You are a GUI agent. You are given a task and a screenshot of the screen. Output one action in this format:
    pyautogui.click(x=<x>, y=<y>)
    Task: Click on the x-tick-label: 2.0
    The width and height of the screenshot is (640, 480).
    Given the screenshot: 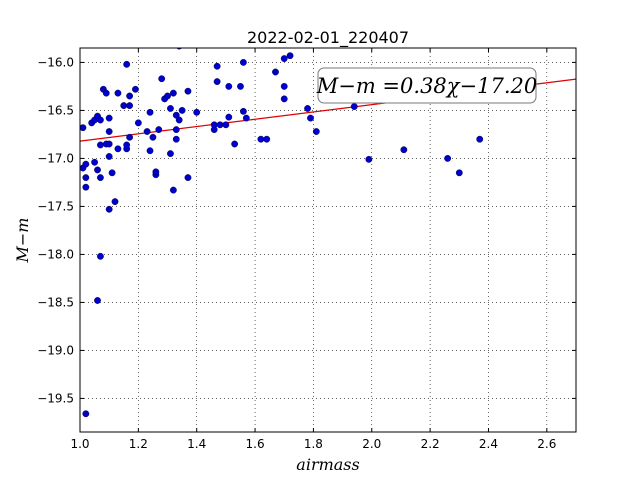 What is the action you would take?
    pyautogui.click(x=371, y=444)
    